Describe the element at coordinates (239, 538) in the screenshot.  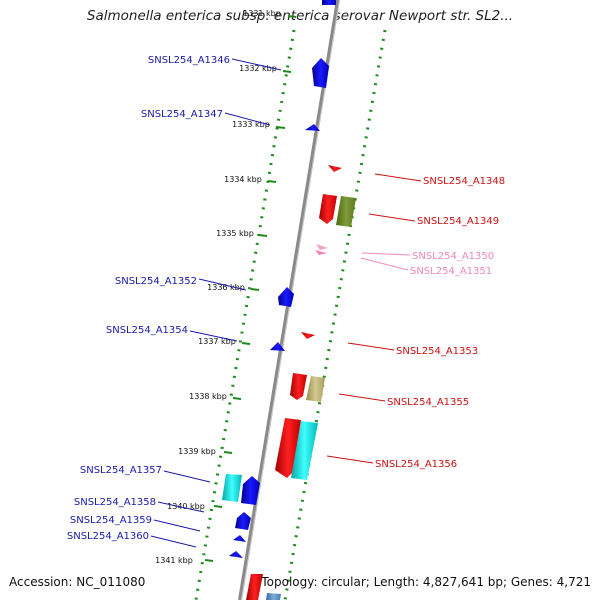
I see `gene-arrow-a1359` at that location.